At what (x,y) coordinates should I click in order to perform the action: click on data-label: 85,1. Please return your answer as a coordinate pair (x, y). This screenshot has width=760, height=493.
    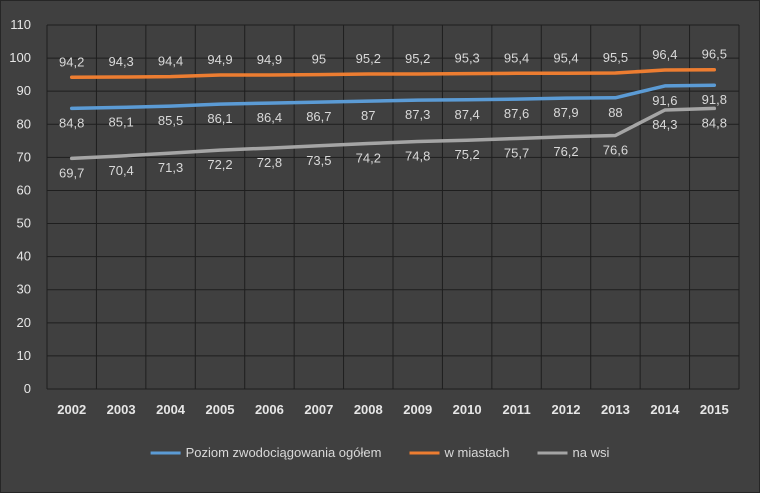
    Looking at the image, I should click on (120, 121).